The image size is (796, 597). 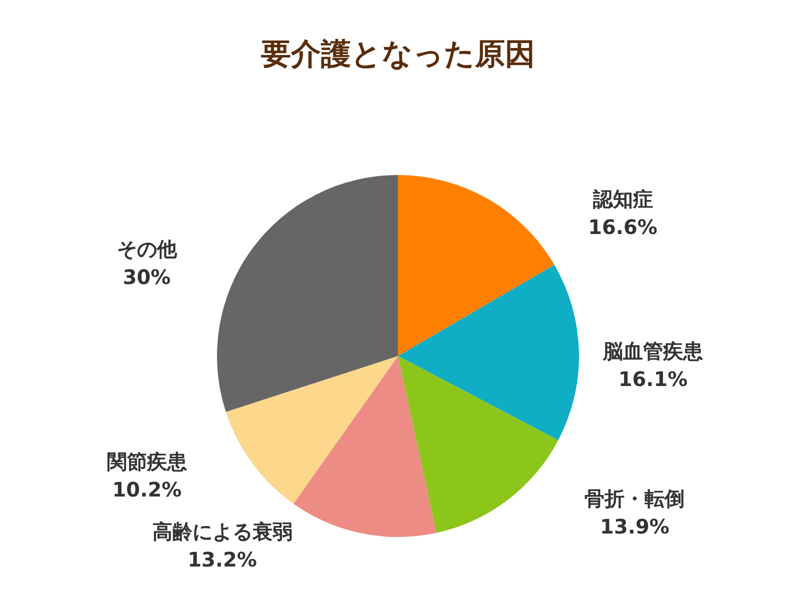 I want to click on data-label: 16.1%, so click(x=653, y=379).